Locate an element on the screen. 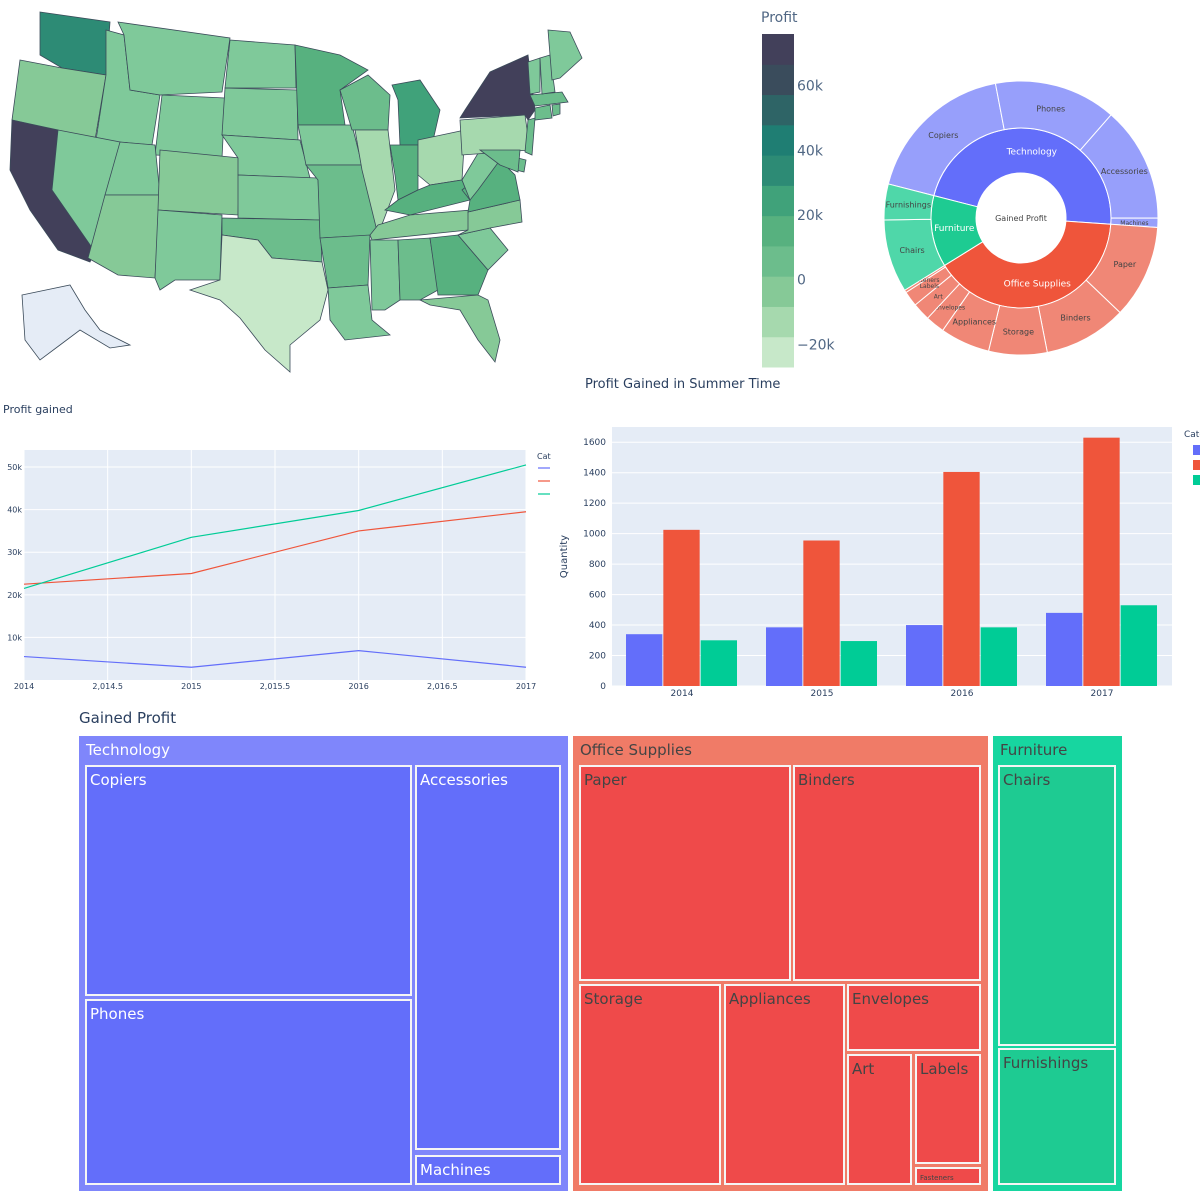 This screenshot has height=1200, width=1200. treemap-tile-chairs is located at coordinates (1057, 905).